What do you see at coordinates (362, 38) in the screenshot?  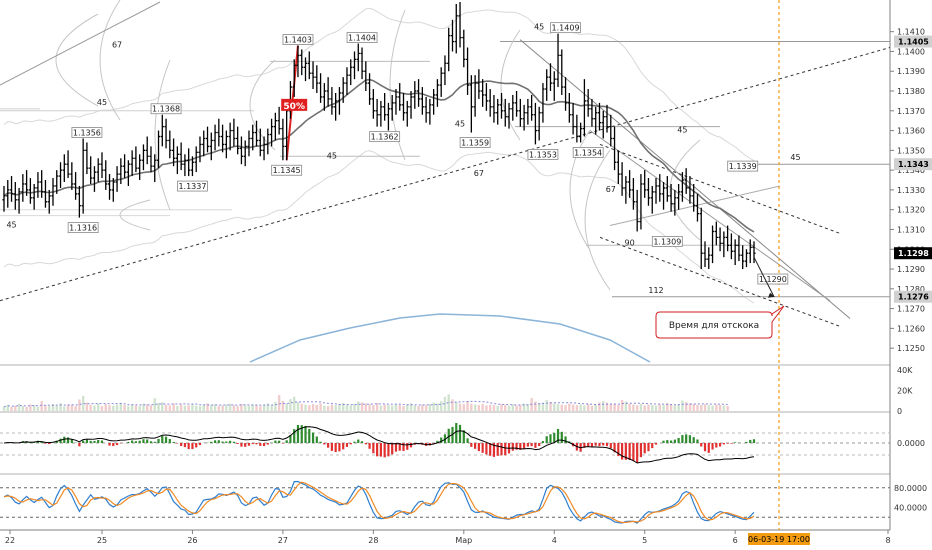 I see `price-label: 1.1404` at bounding box center [362, 38].